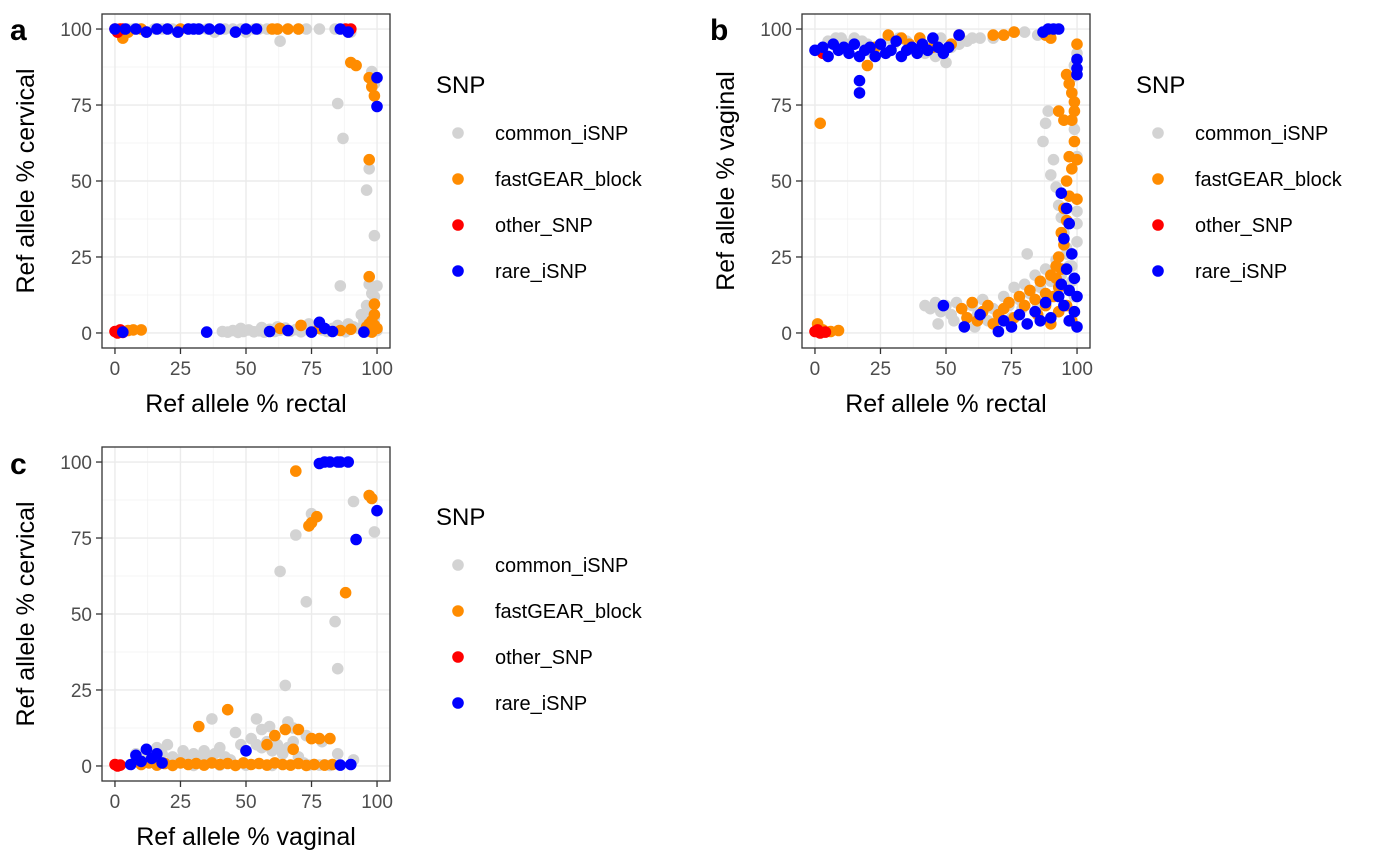 This screenshot has height=865, width=1400. What do you see at coordinates (1244, 226) in the screenshot?
I see `legend-label: other_SNP` at bounding box center [1244, 226].